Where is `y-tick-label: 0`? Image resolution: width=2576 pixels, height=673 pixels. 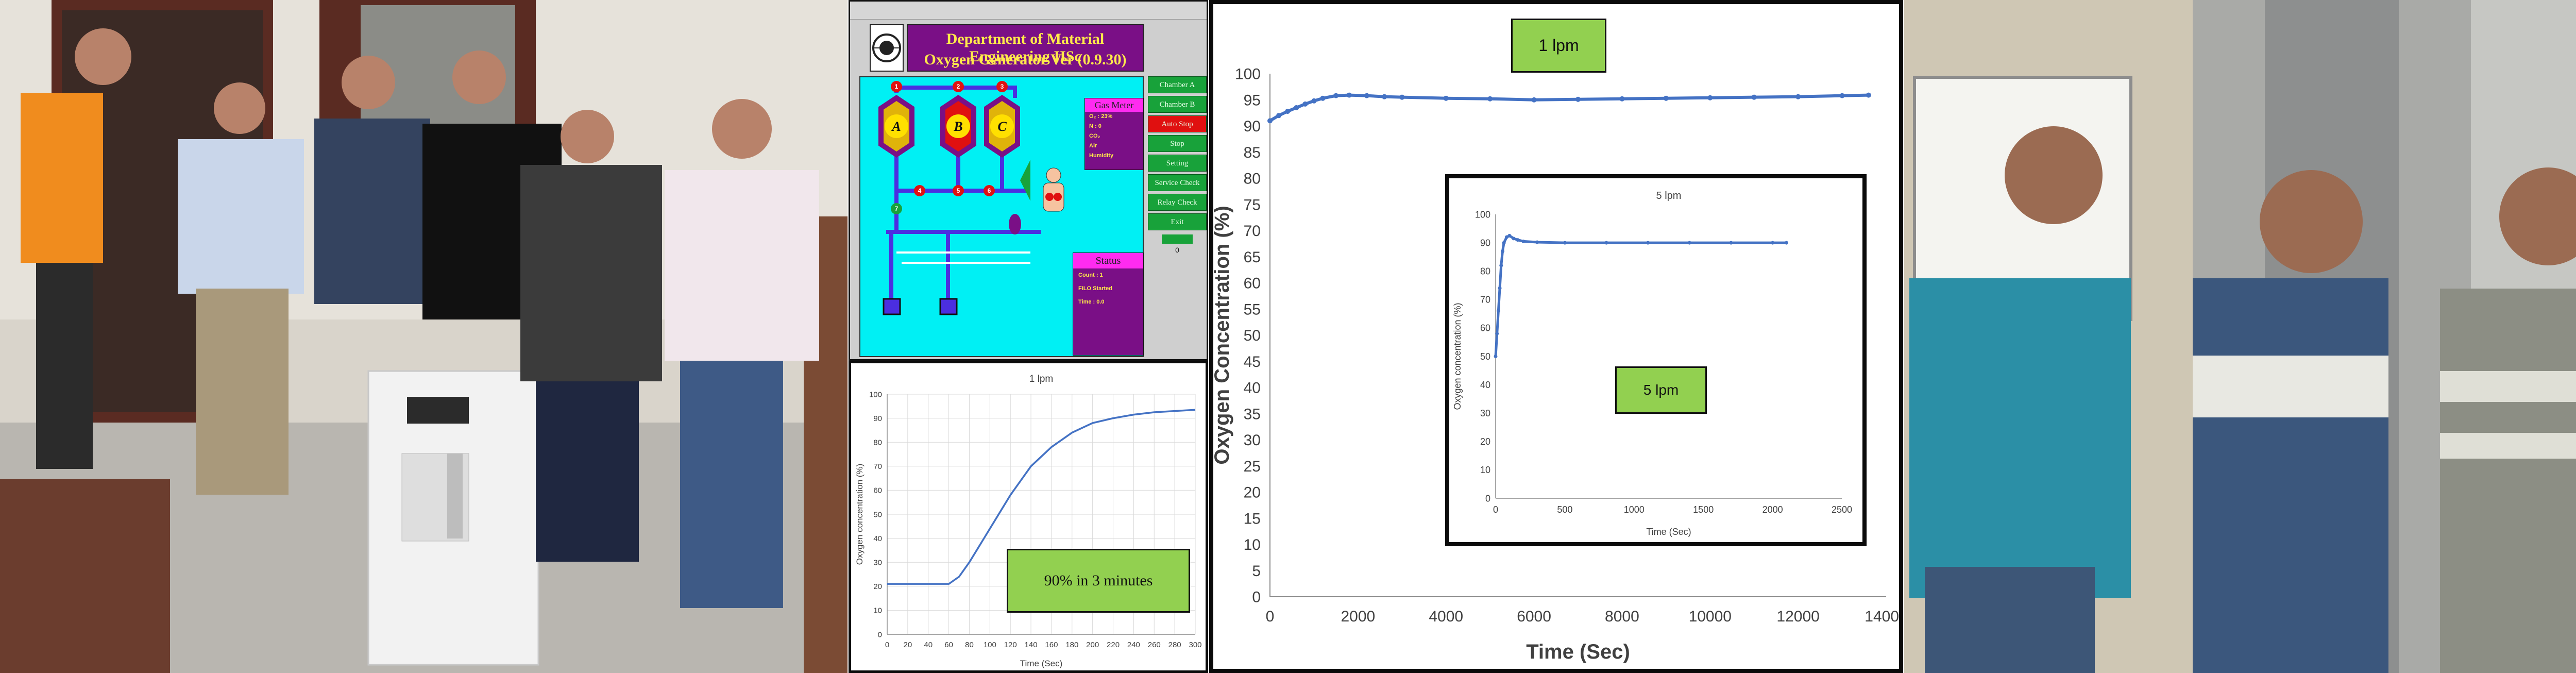 y-tick-label: 0 is located at coordinates (1256, 597).